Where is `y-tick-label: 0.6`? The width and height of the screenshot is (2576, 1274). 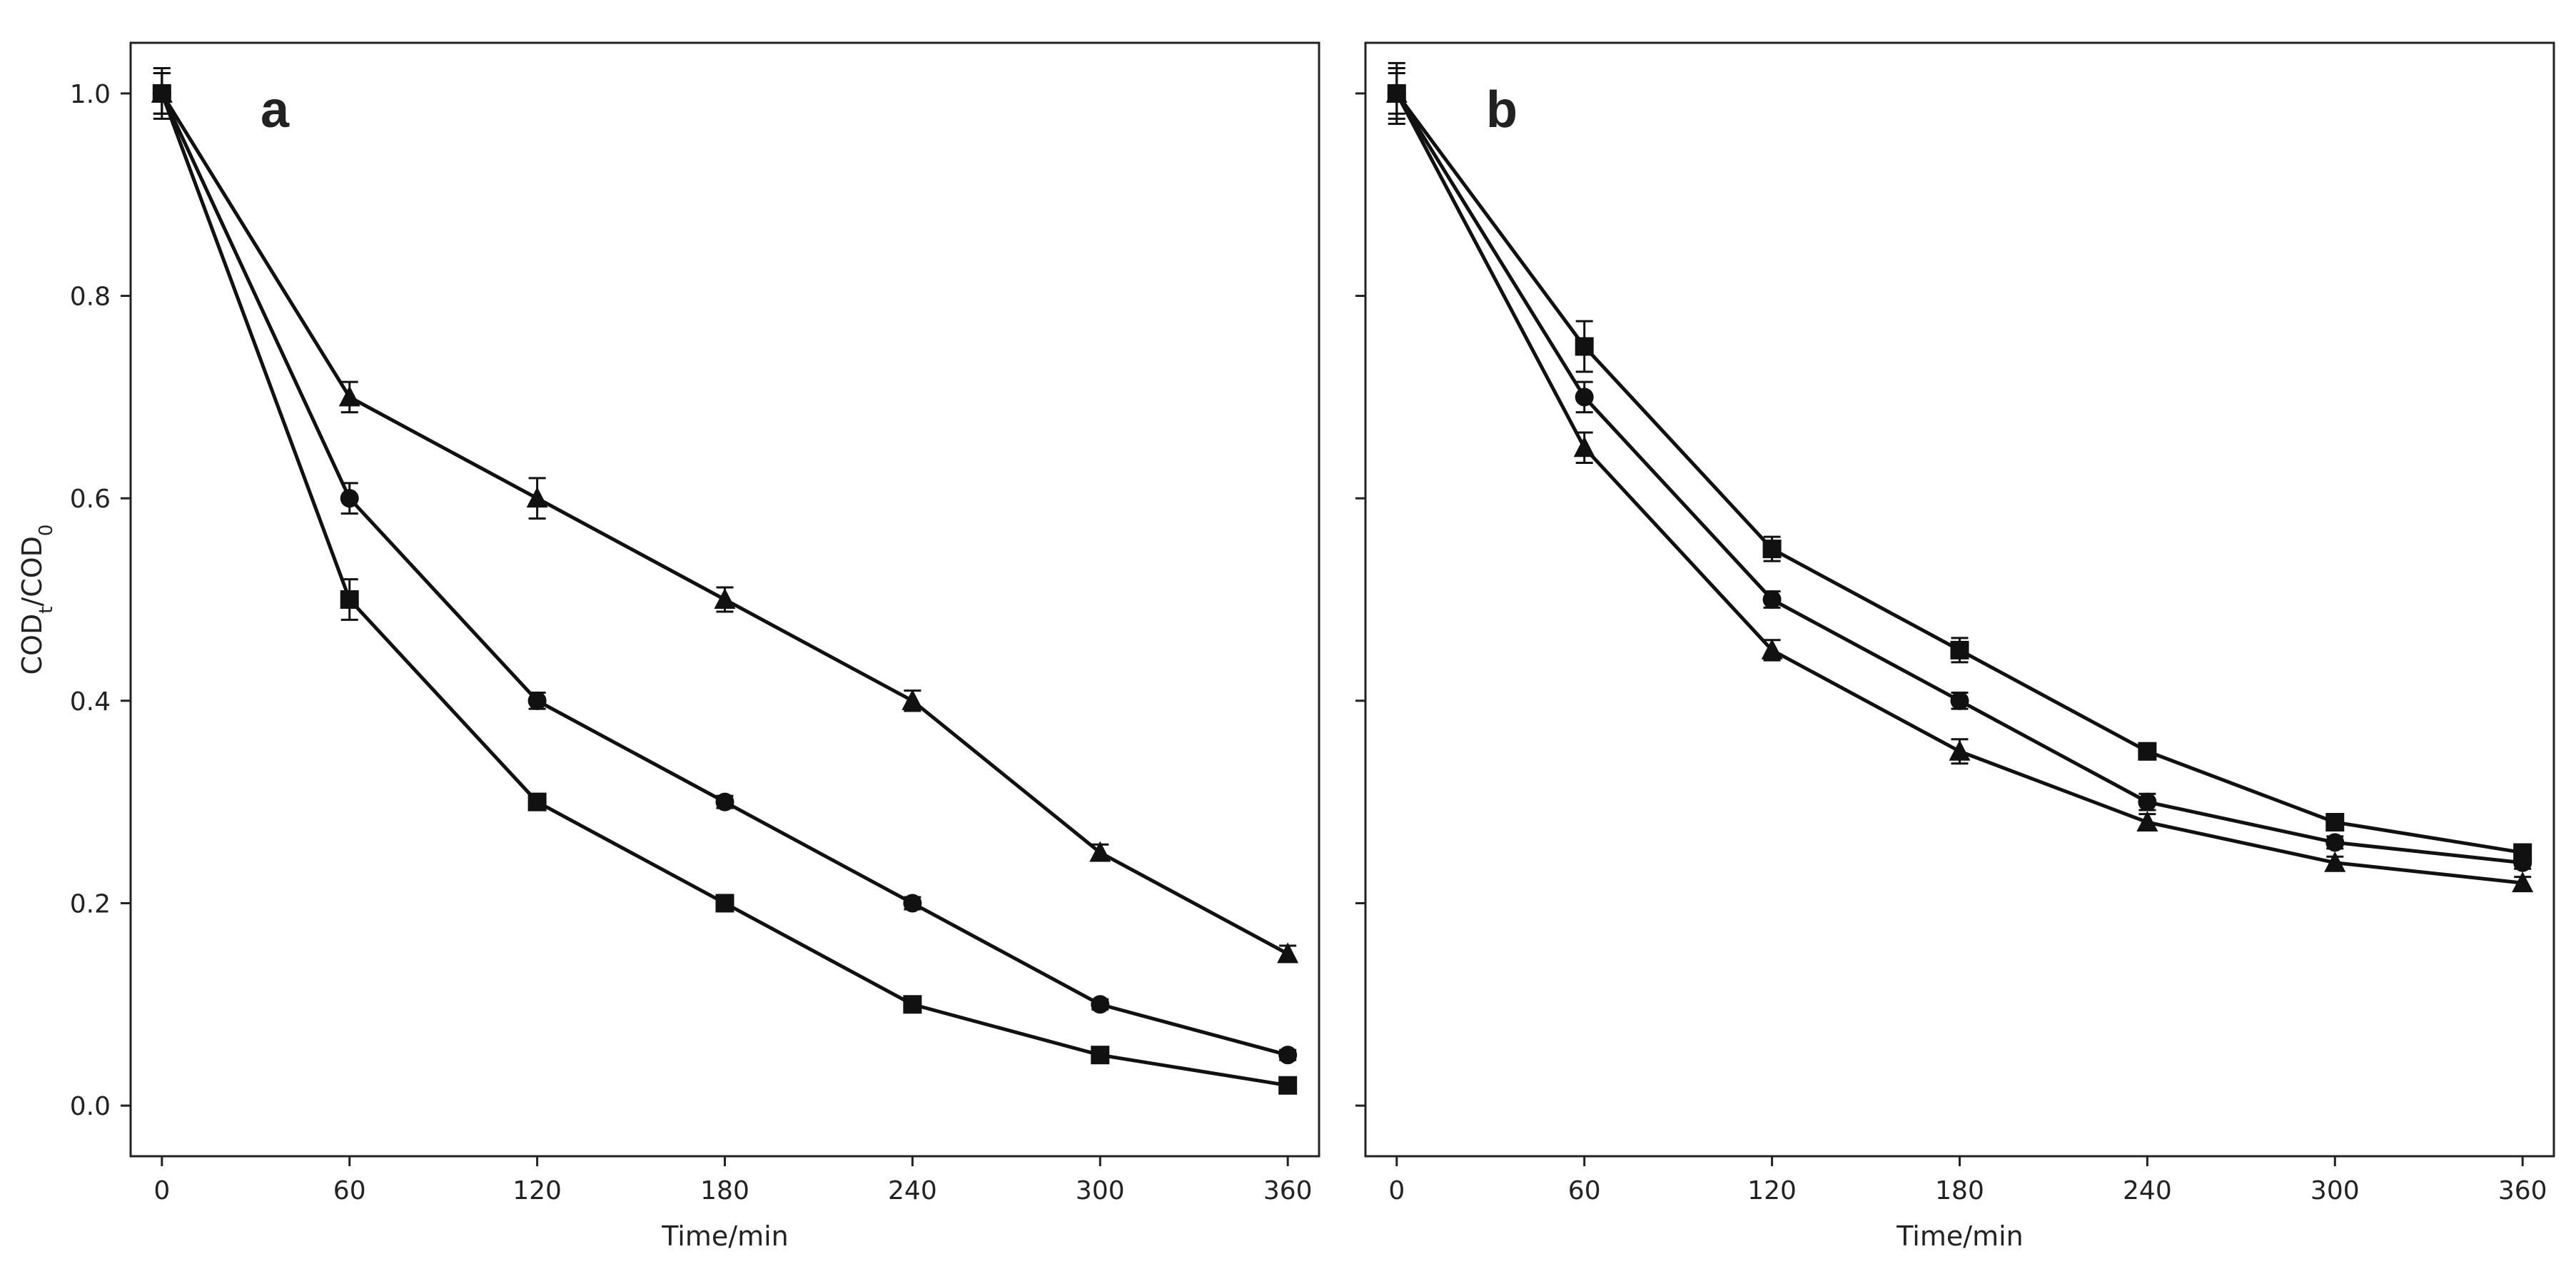 y-tick-label: 0.6 is located at coordinates (90, 499).